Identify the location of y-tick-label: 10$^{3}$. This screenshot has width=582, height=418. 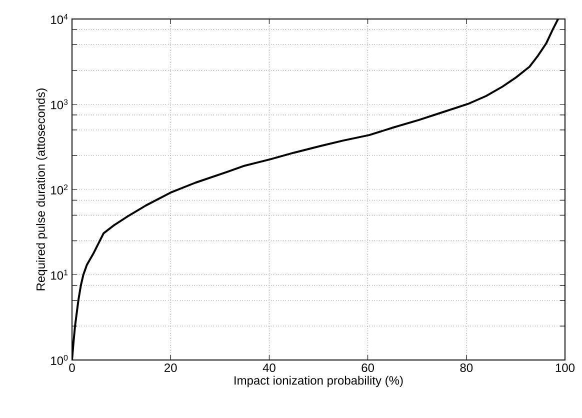
(59, 104).